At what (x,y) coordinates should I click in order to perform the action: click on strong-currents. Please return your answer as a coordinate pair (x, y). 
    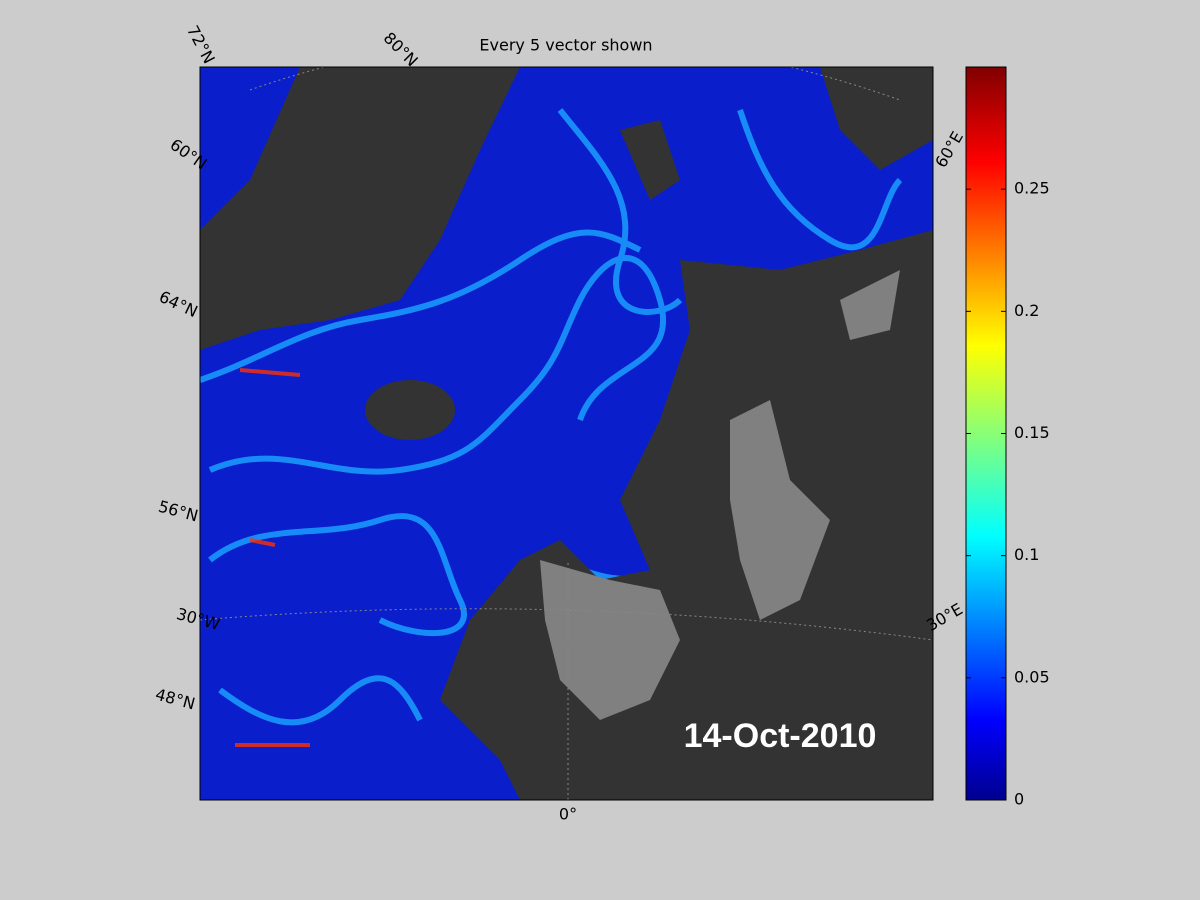
    Looking at the image, I should click on (272, 557).